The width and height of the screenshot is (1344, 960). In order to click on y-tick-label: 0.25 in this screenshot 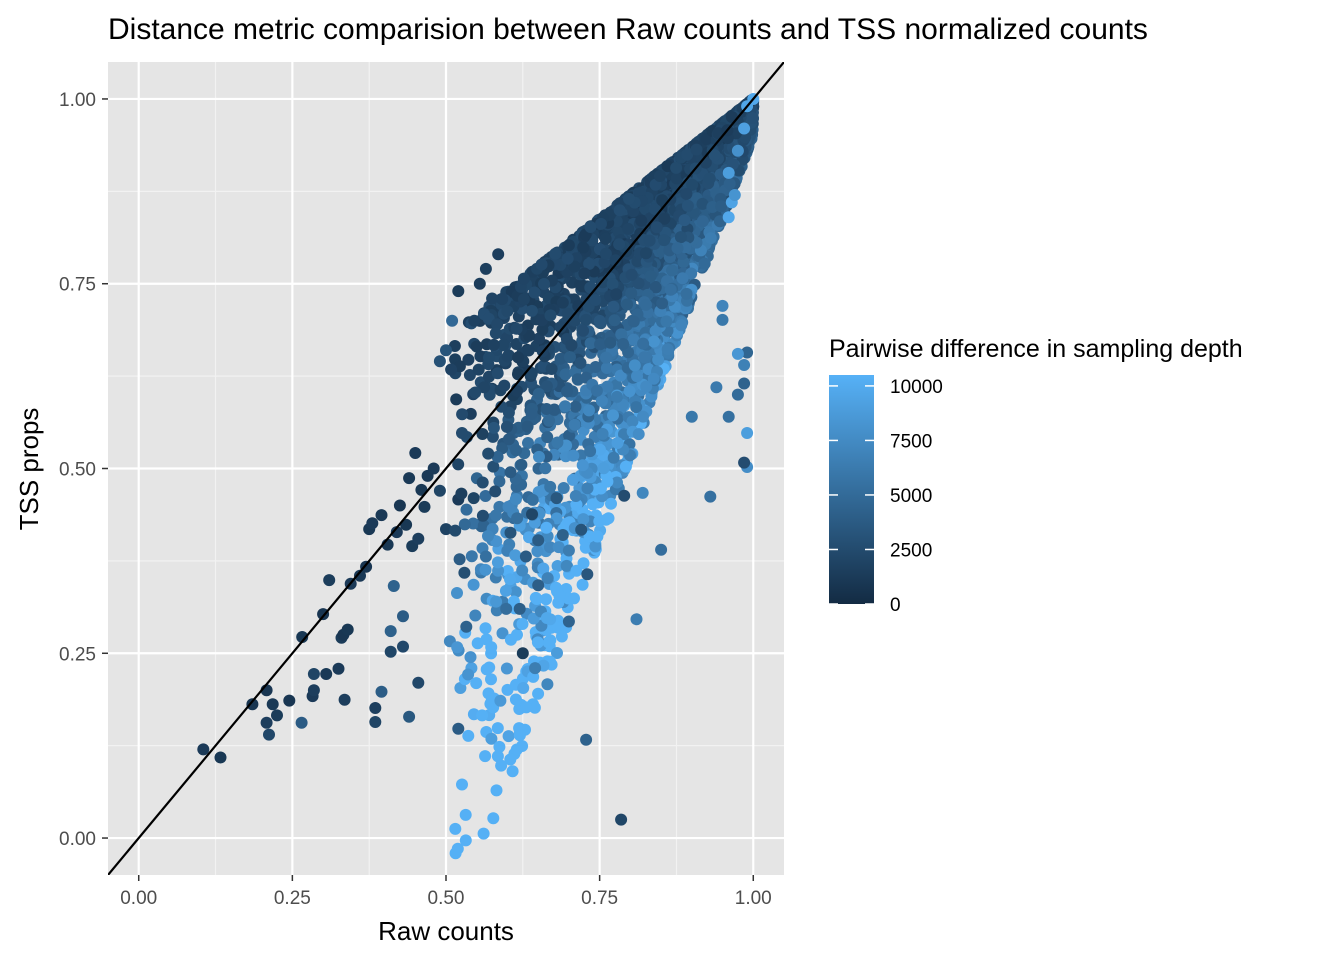, I will do `click(77, 654)`.